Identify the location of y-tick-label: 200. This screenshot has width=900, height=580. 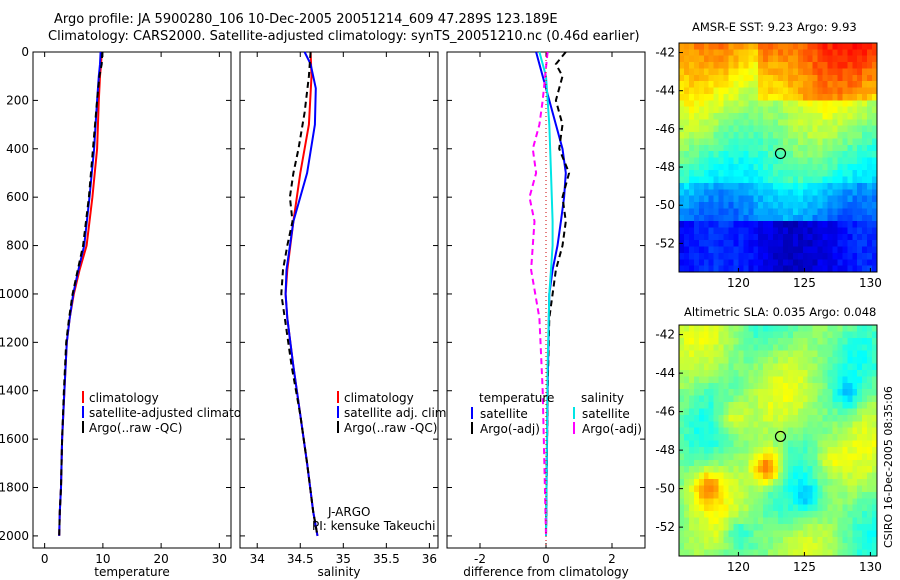
(17, 100).